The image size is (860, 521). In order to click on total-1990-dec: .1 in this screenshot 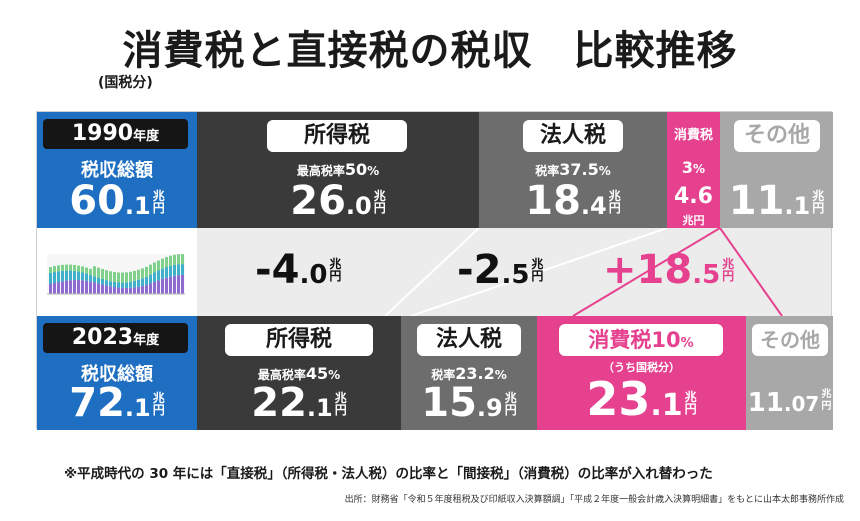, I will do `click(137, 206)`.